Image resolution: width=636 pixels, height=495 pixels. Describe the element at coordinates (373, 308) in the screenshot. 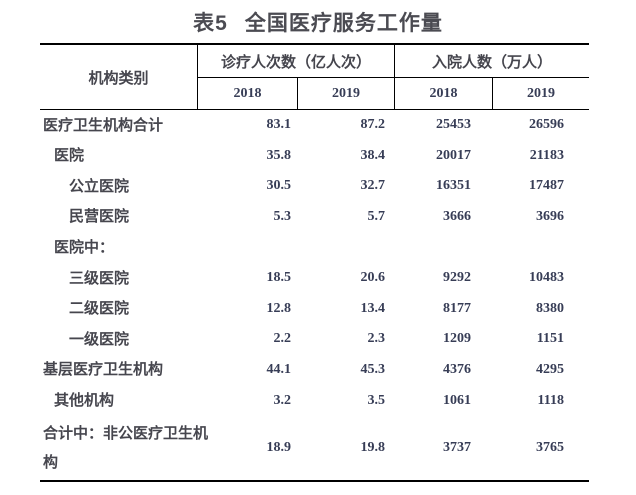

I see `value-cell: 13.4` at that location.